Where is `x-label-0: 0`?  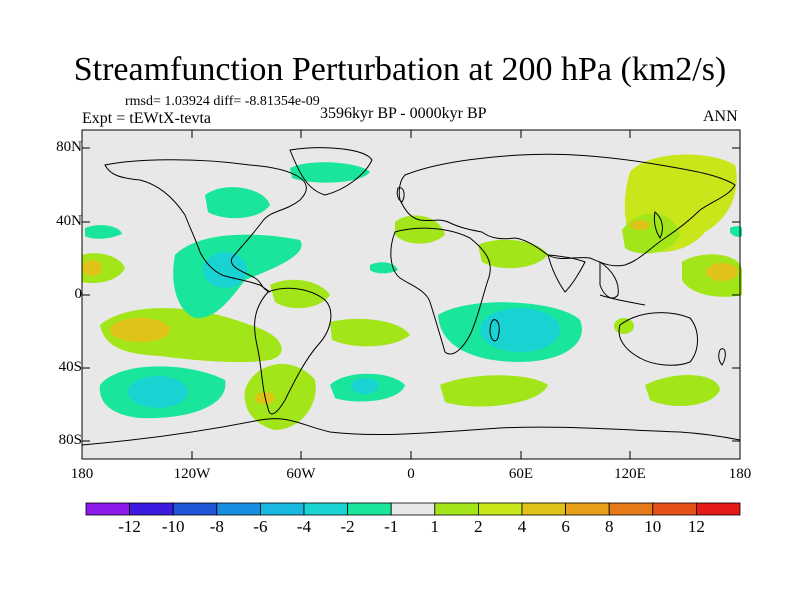 x-label-0: 0 is located at coordinates (411, 474).